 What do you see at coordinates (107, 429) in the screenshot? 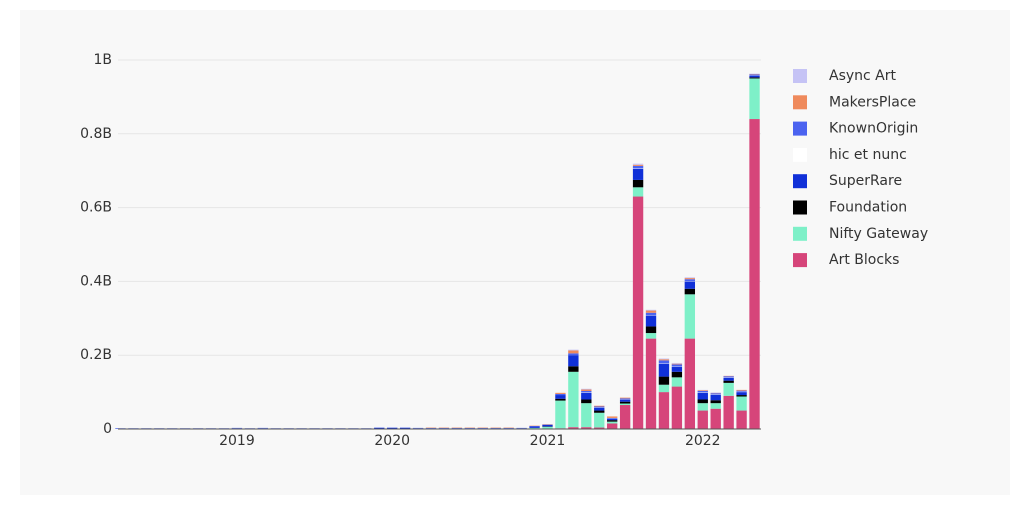
I see `y-tick-label: 0` at bounding box center [107, 429].